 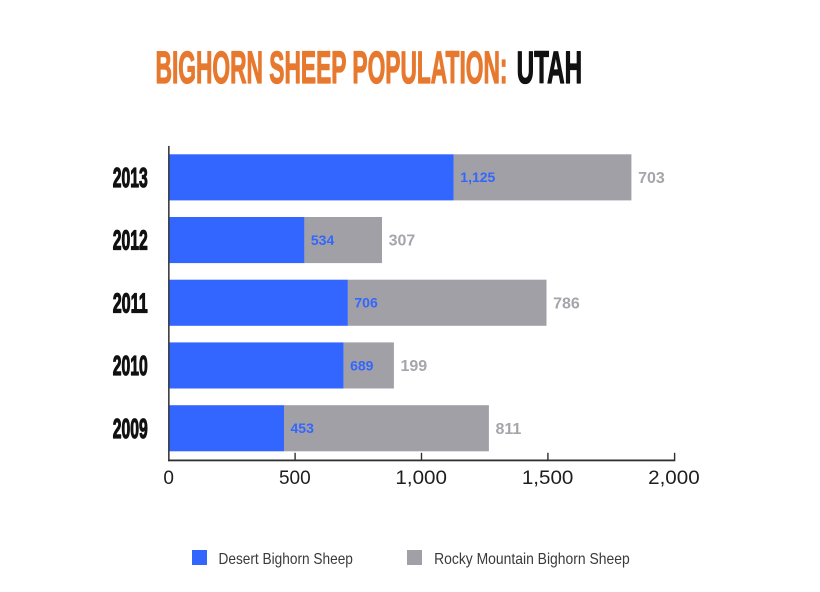 What do you see at coordinates (362, 365) in the screenshot?
I see `svg-text: 689` at bounding box center [362, 365].